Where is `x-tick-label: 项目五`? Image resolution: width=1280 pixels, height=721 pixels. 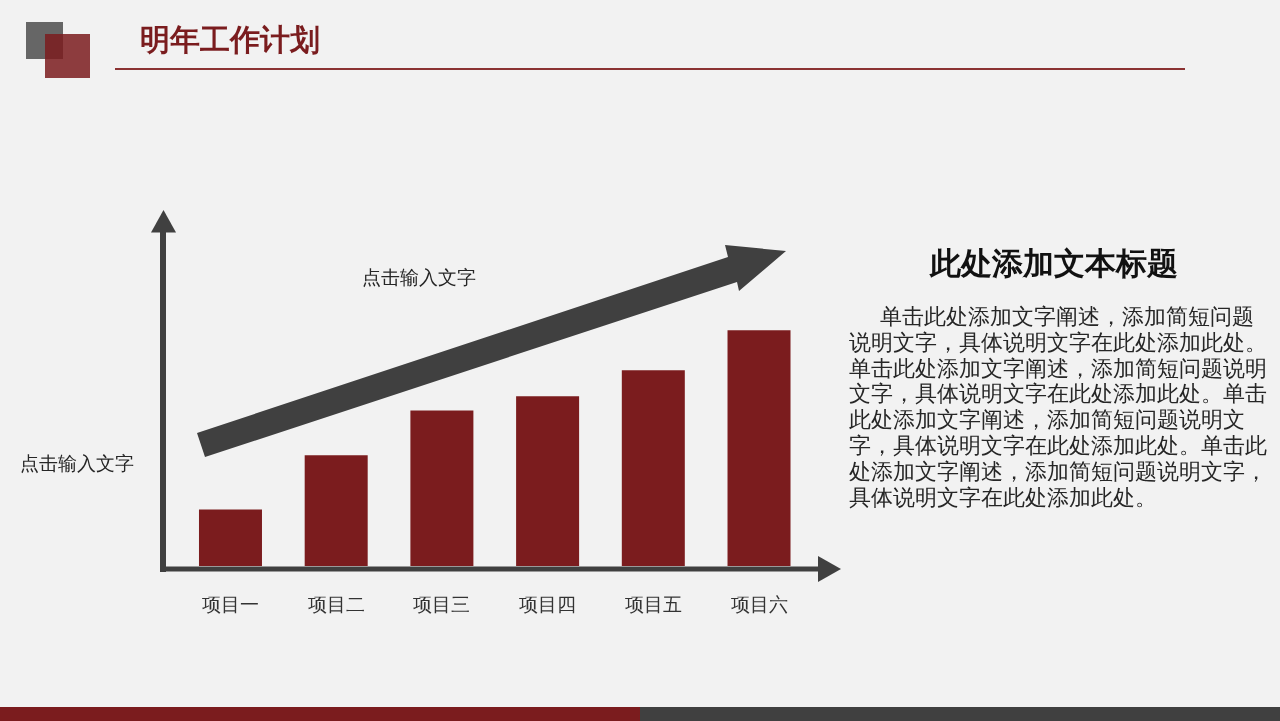
x-tick-label: 项目五 is located at coordinates (653, 603).